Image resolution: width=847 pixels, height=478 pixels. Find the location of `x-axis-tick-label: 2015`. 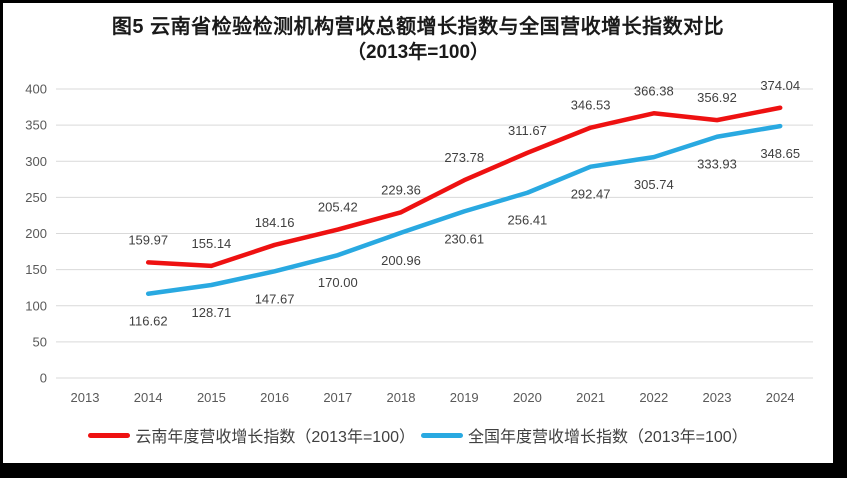

x-axis-tick-label: 2015 is located at coordinates (211, 397).